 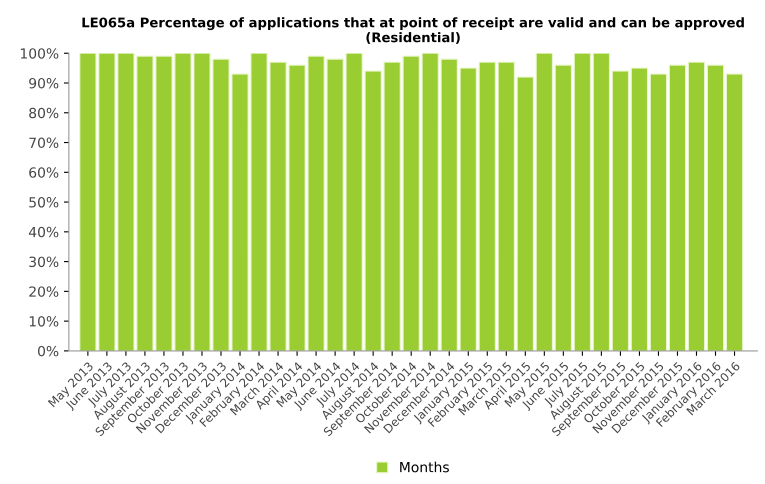 I want to click on y-tick-label: 20%, so click(x=43, y=291).